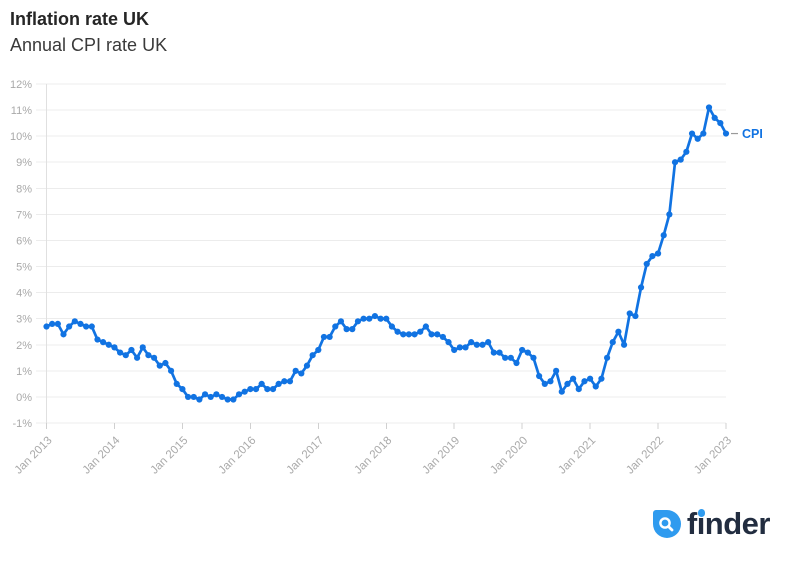 This screenshot has height=575, width=796. I want to click on chart-subtitle: Annual CPI rate UK, so click(89, 45).